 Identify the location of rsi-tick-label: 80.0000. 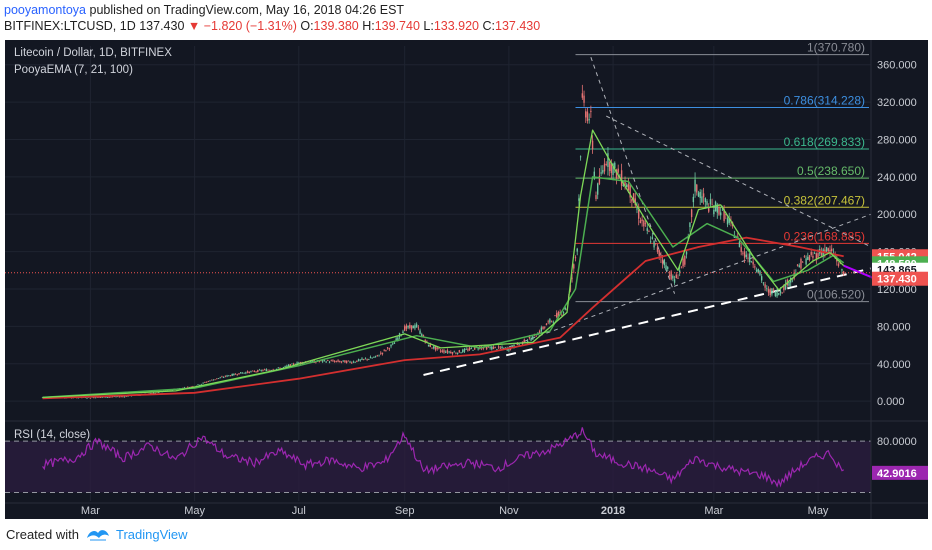
(897, 442).